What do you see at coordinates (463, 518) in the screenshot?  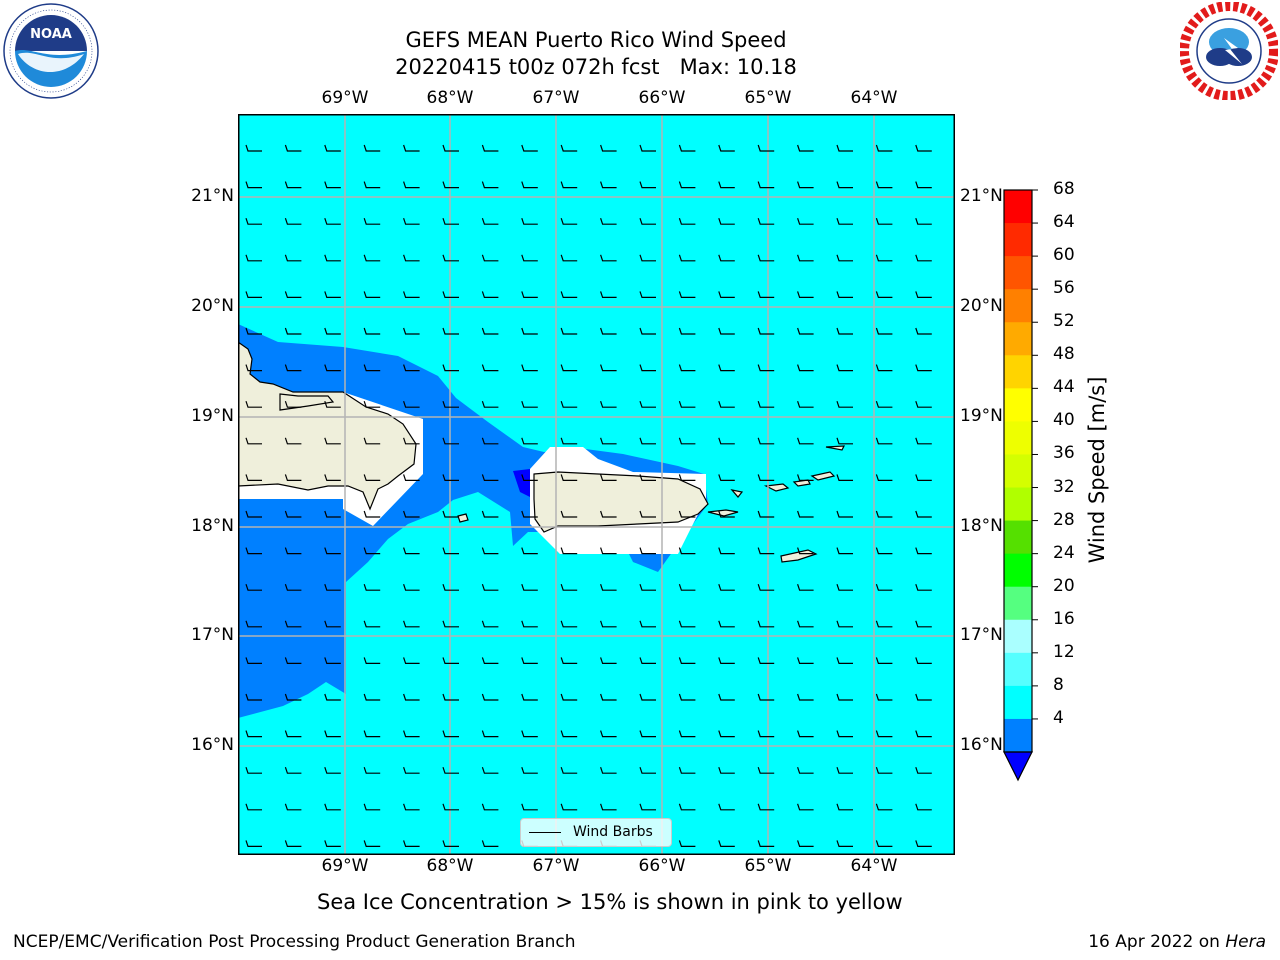 I see `mona-island` at bounding box center [463, 518].